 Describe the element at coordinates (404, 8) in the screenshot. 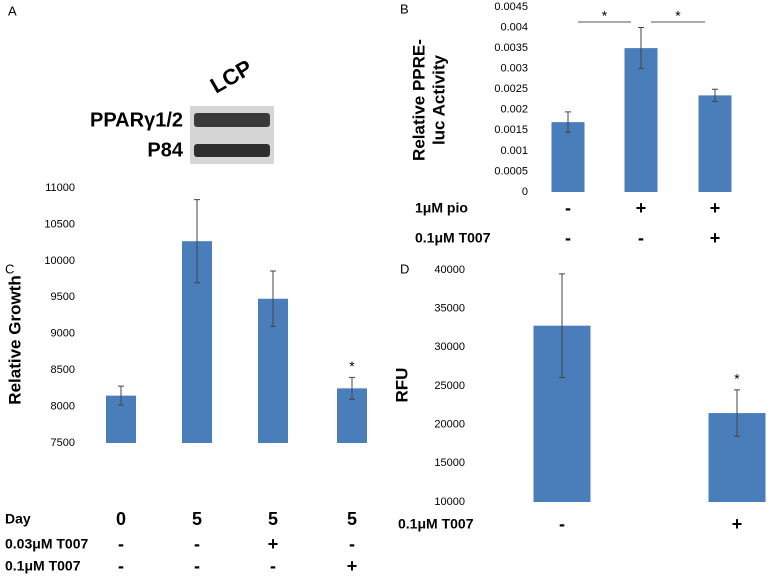

I see `panel-label: B` at that location.